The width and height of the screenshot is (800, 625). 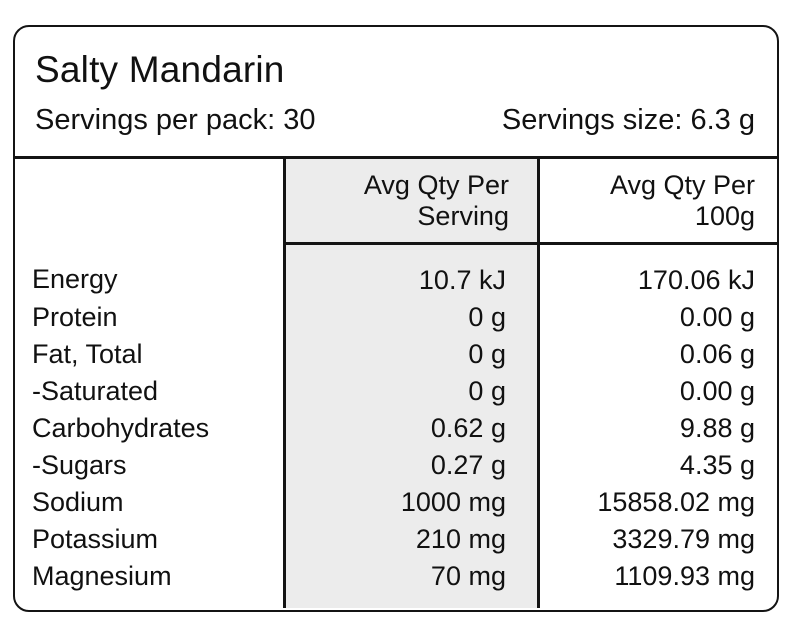 What do you see at coordinates (411, 583) in the screenshot?
I see `per-serving-value: 70 mg` at bounding box center [411, 583].